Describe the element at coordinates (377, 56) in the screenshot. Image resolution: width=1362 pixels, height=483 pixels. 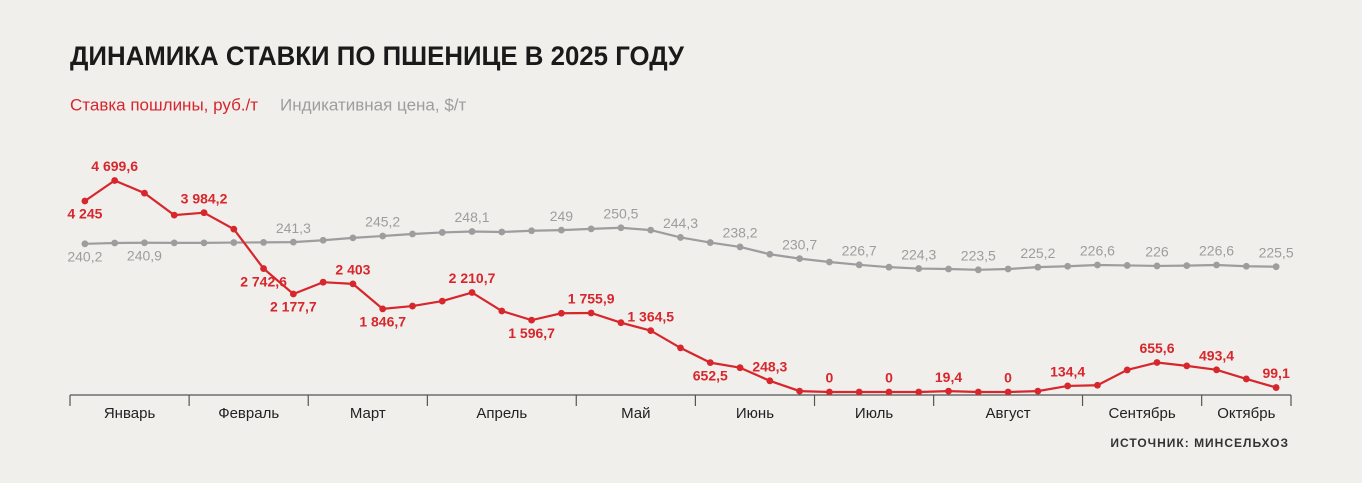
I see `chart-title: ДИНАМИКА СТАВКИ ПО ПШЕНИЦЕ В 2025 ГОДУ` at that location.